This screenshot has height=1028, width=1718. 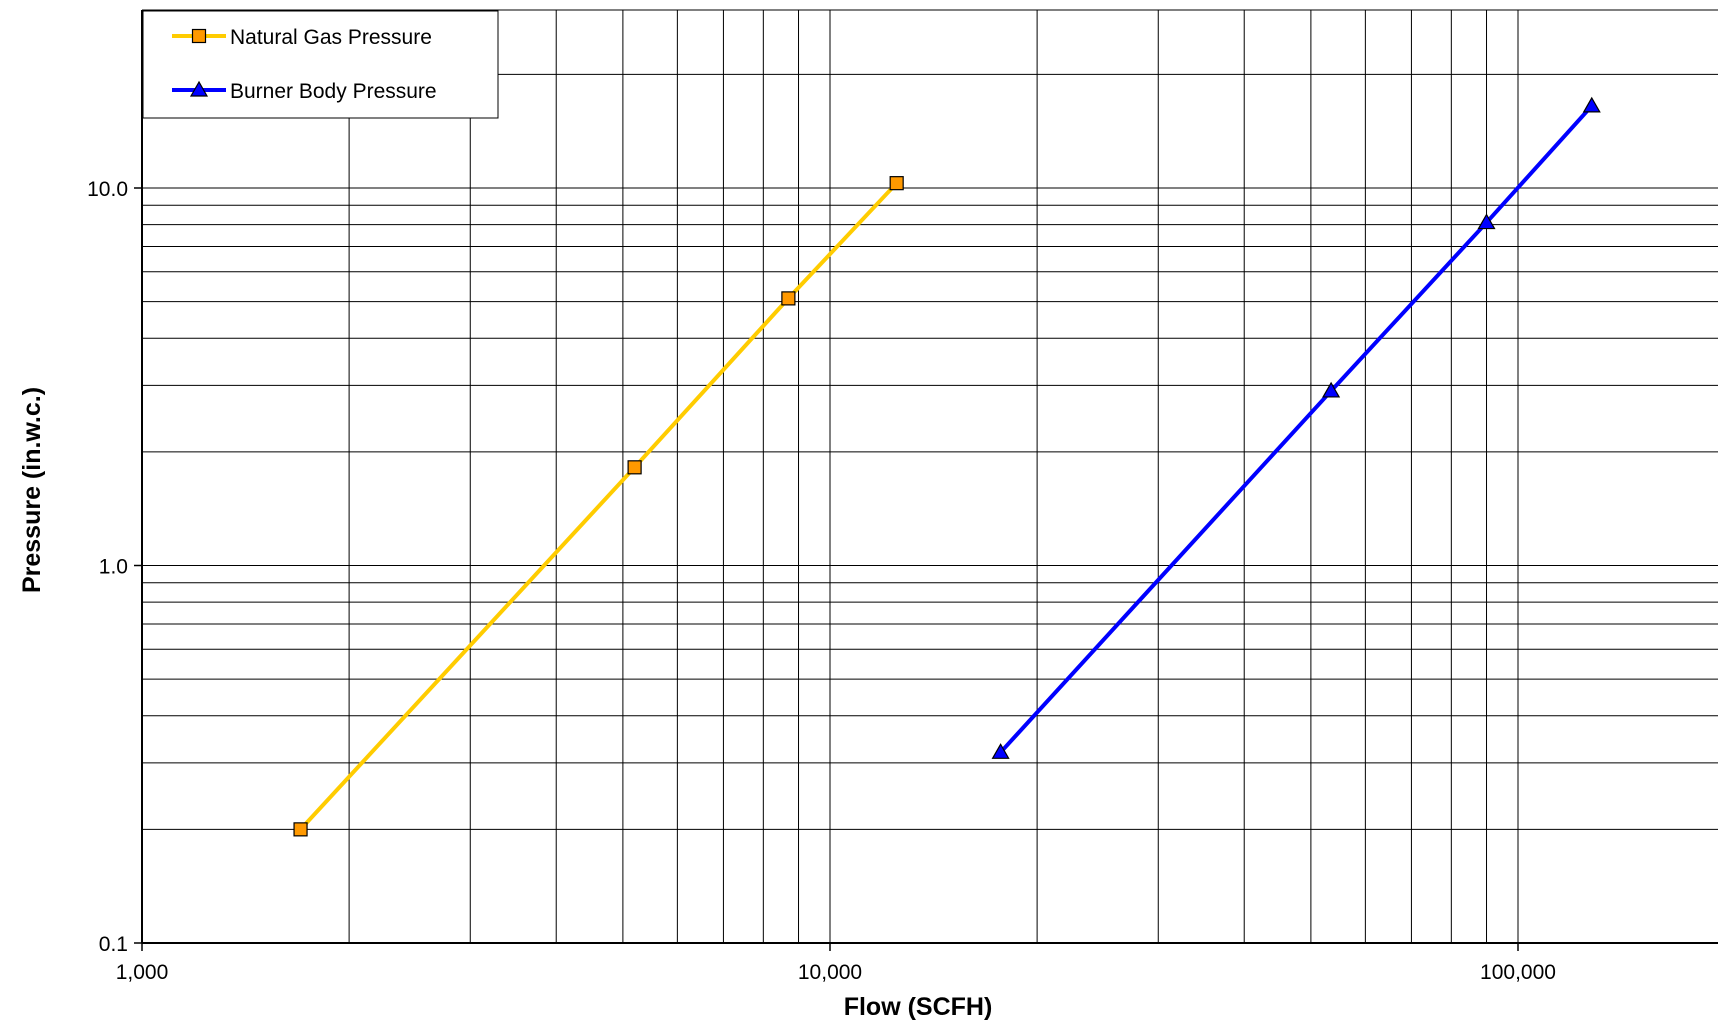 I want to click on x-tick-label: 1,000, so click(x=142, y=972).